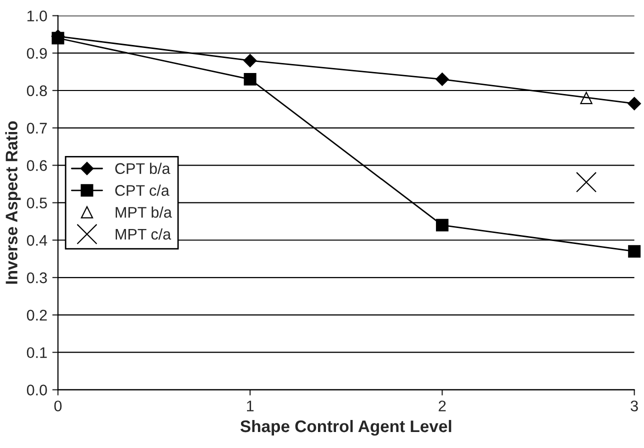 The height and width of the screenshot is (448, 644). I want to click on y-tick-label: 0.9, so click(36, 53).